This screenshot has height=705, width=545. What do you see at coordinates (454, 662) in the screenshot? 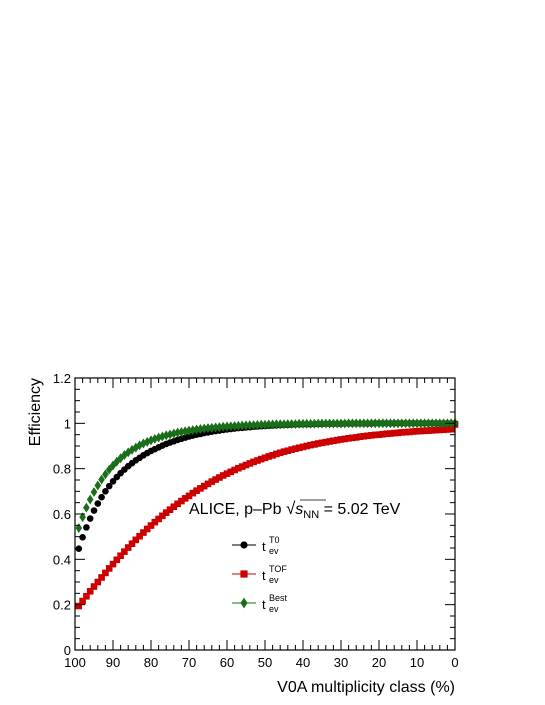
I see `x-tick-label: 0` at bounding box center [454, 662].